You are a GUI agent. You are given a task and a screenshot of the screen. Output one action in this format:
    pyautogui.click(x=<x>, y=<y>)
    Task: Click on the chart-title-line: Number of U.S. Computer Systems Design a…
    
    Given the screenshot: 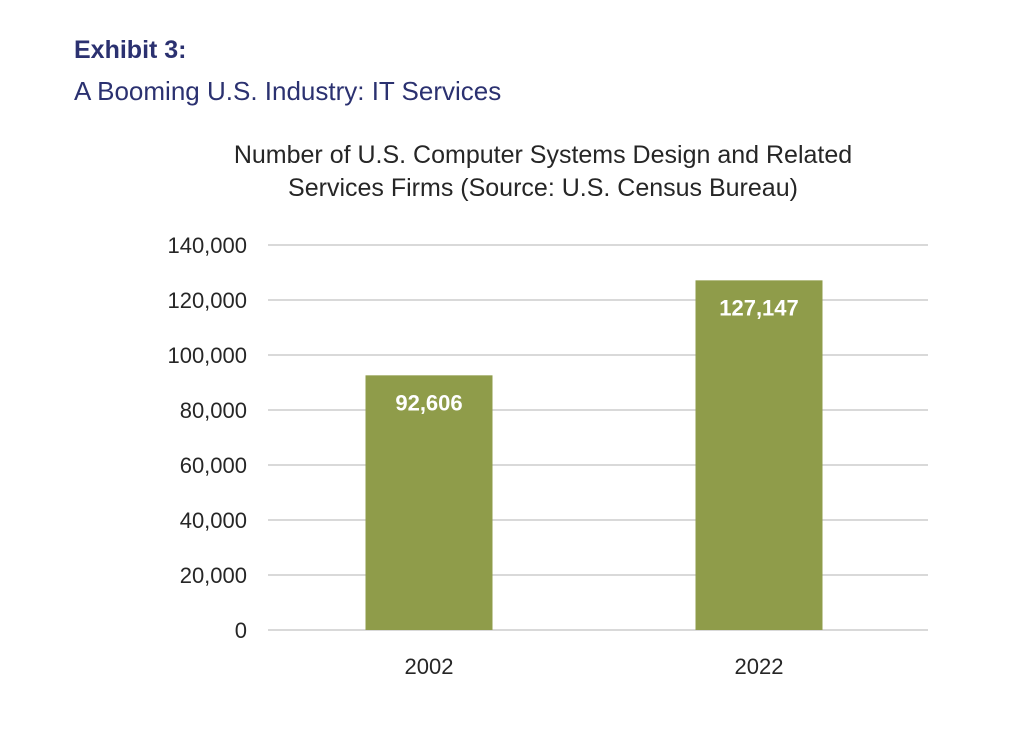 What is the action you would take?
    pyautogui.click(x=543, y=155)
    